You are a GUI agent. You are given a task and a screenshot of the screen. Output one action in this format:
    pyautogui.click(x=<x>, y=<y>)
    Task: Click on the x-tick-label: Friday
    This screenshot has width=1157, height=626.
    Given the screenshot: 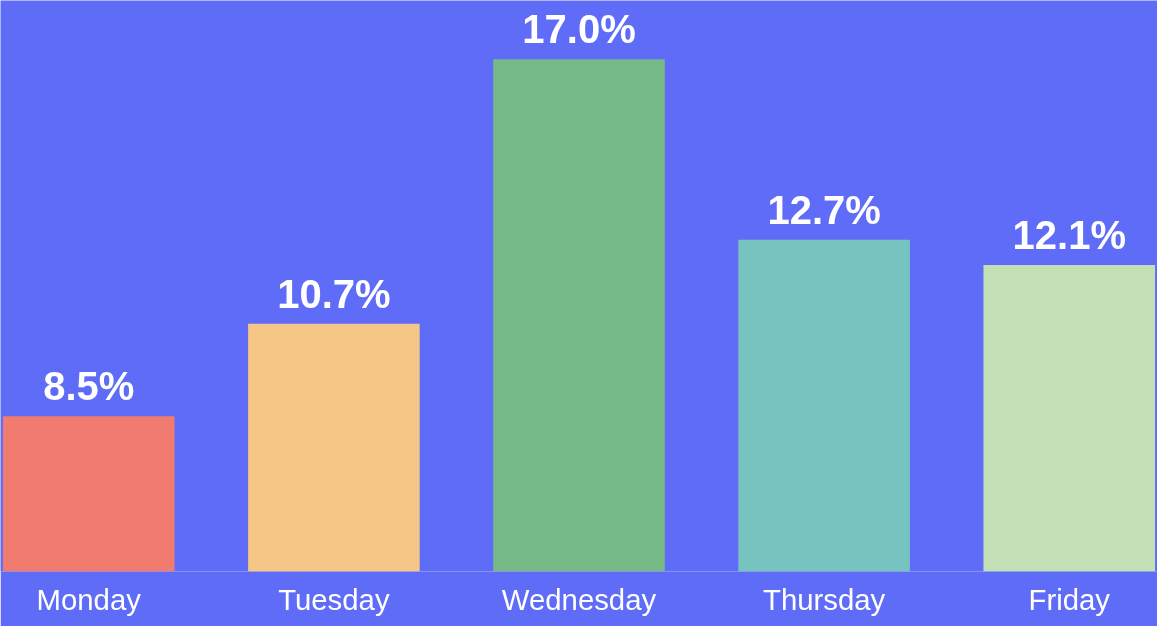 What is the action you would take?
    pyautogui.click(x=1069, y=599)
    